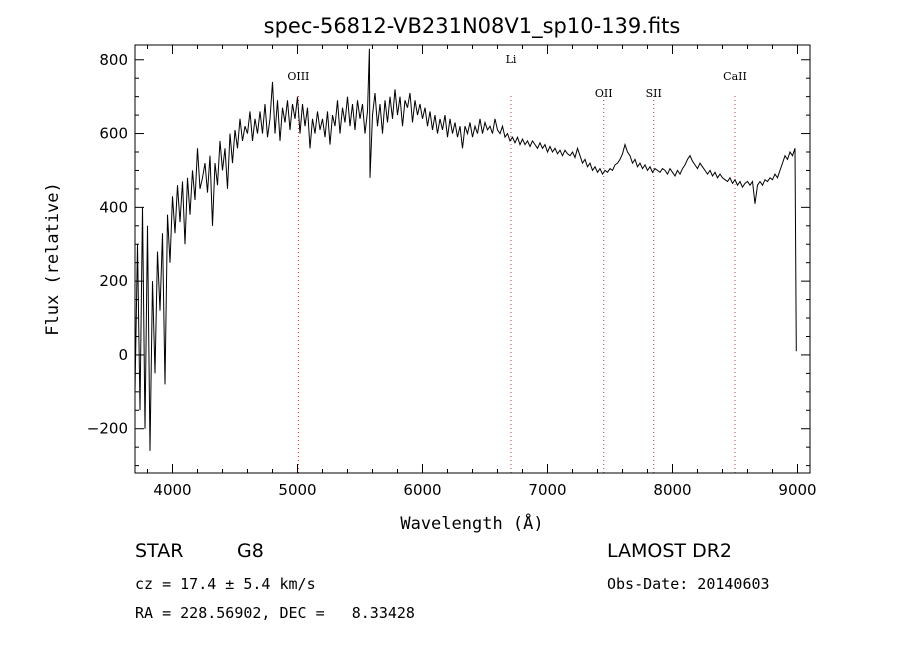  What do you see at coordinates (672, 490) in the screenshot?
I see `x-tick-label: 8000` at bounding box center [672, 490].